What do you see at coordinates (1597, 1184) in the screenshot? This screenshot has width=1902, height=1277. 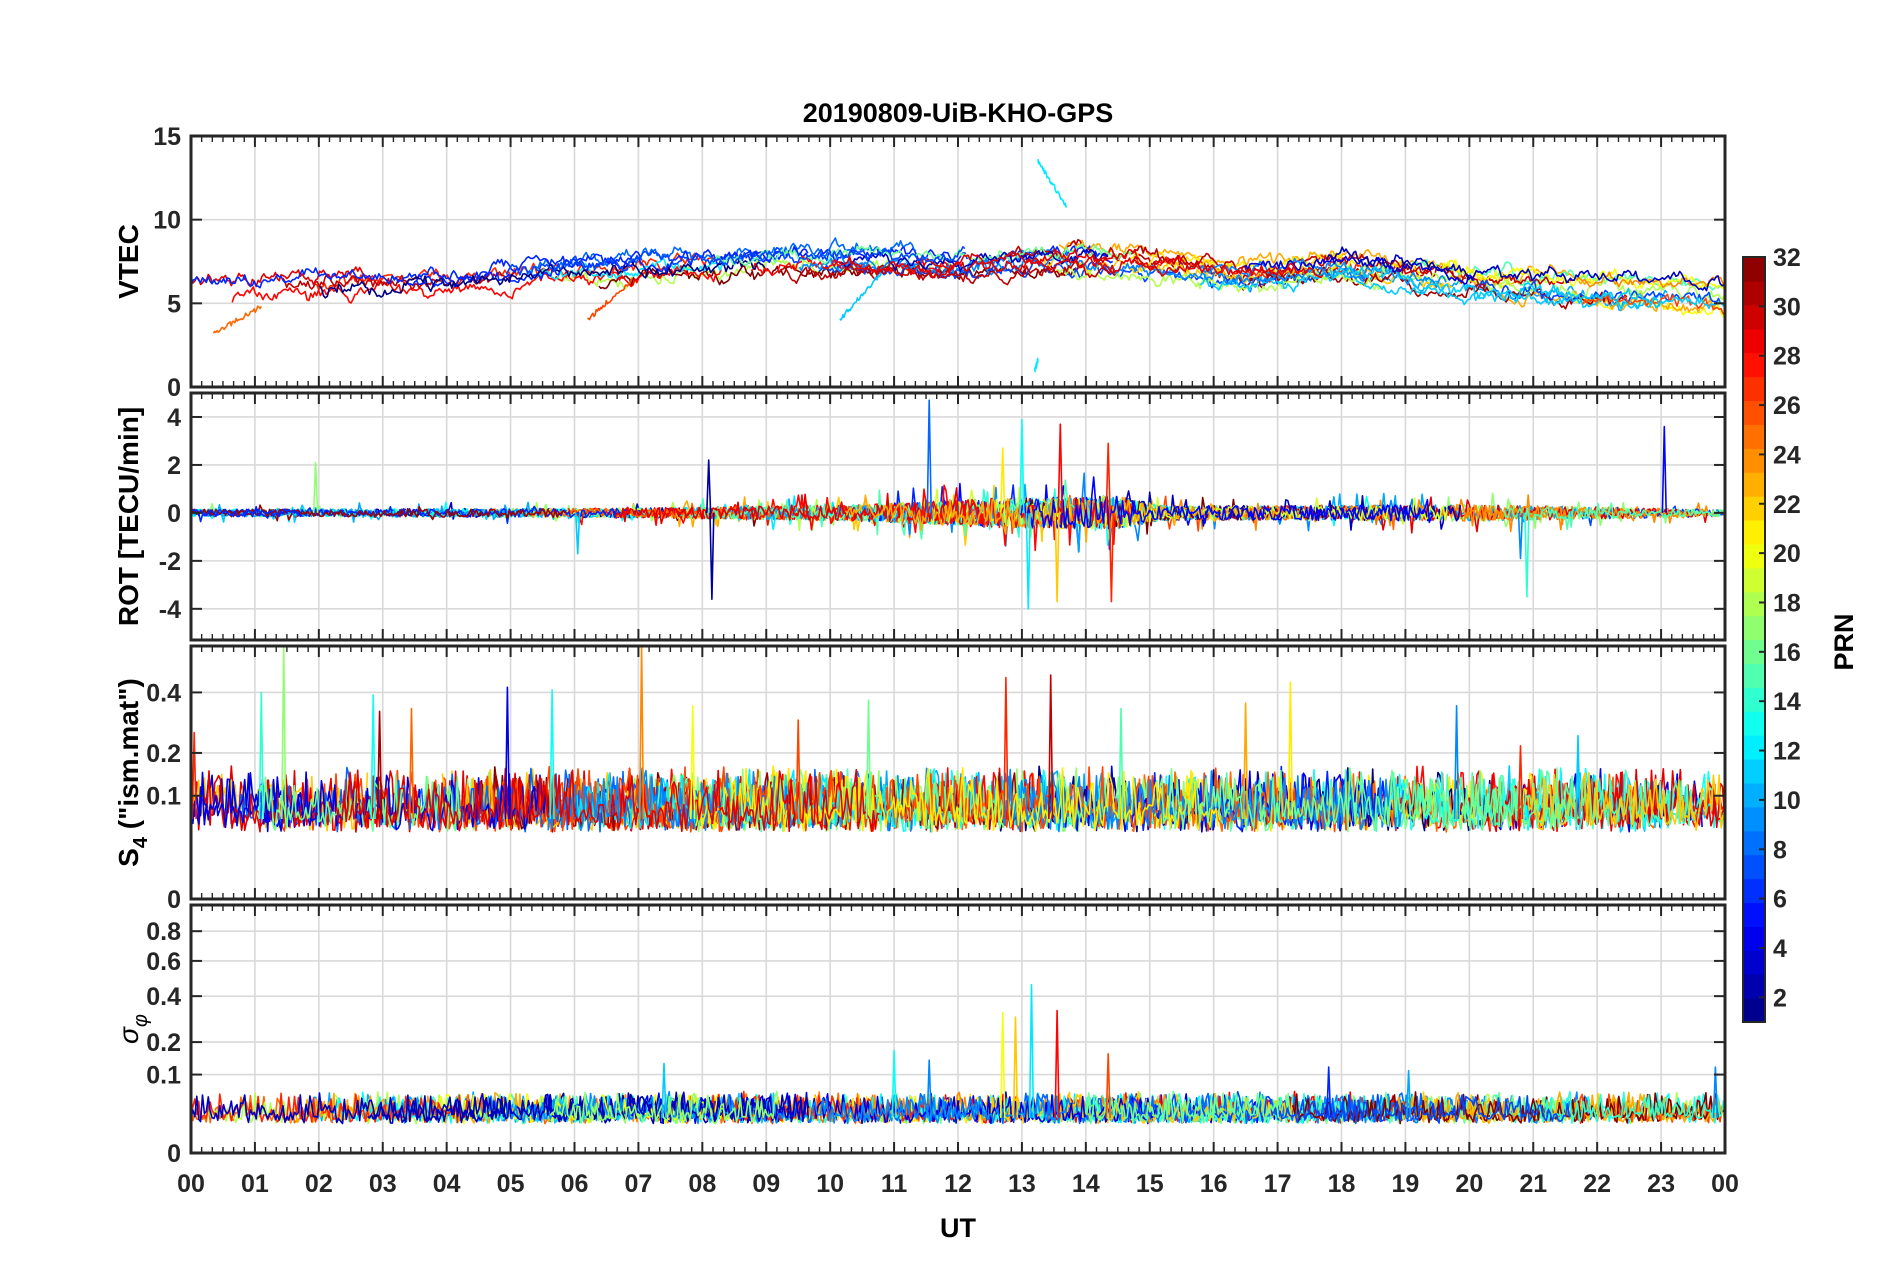 I see `x-tick-label: 22` at bounding box center [1597, 1184].